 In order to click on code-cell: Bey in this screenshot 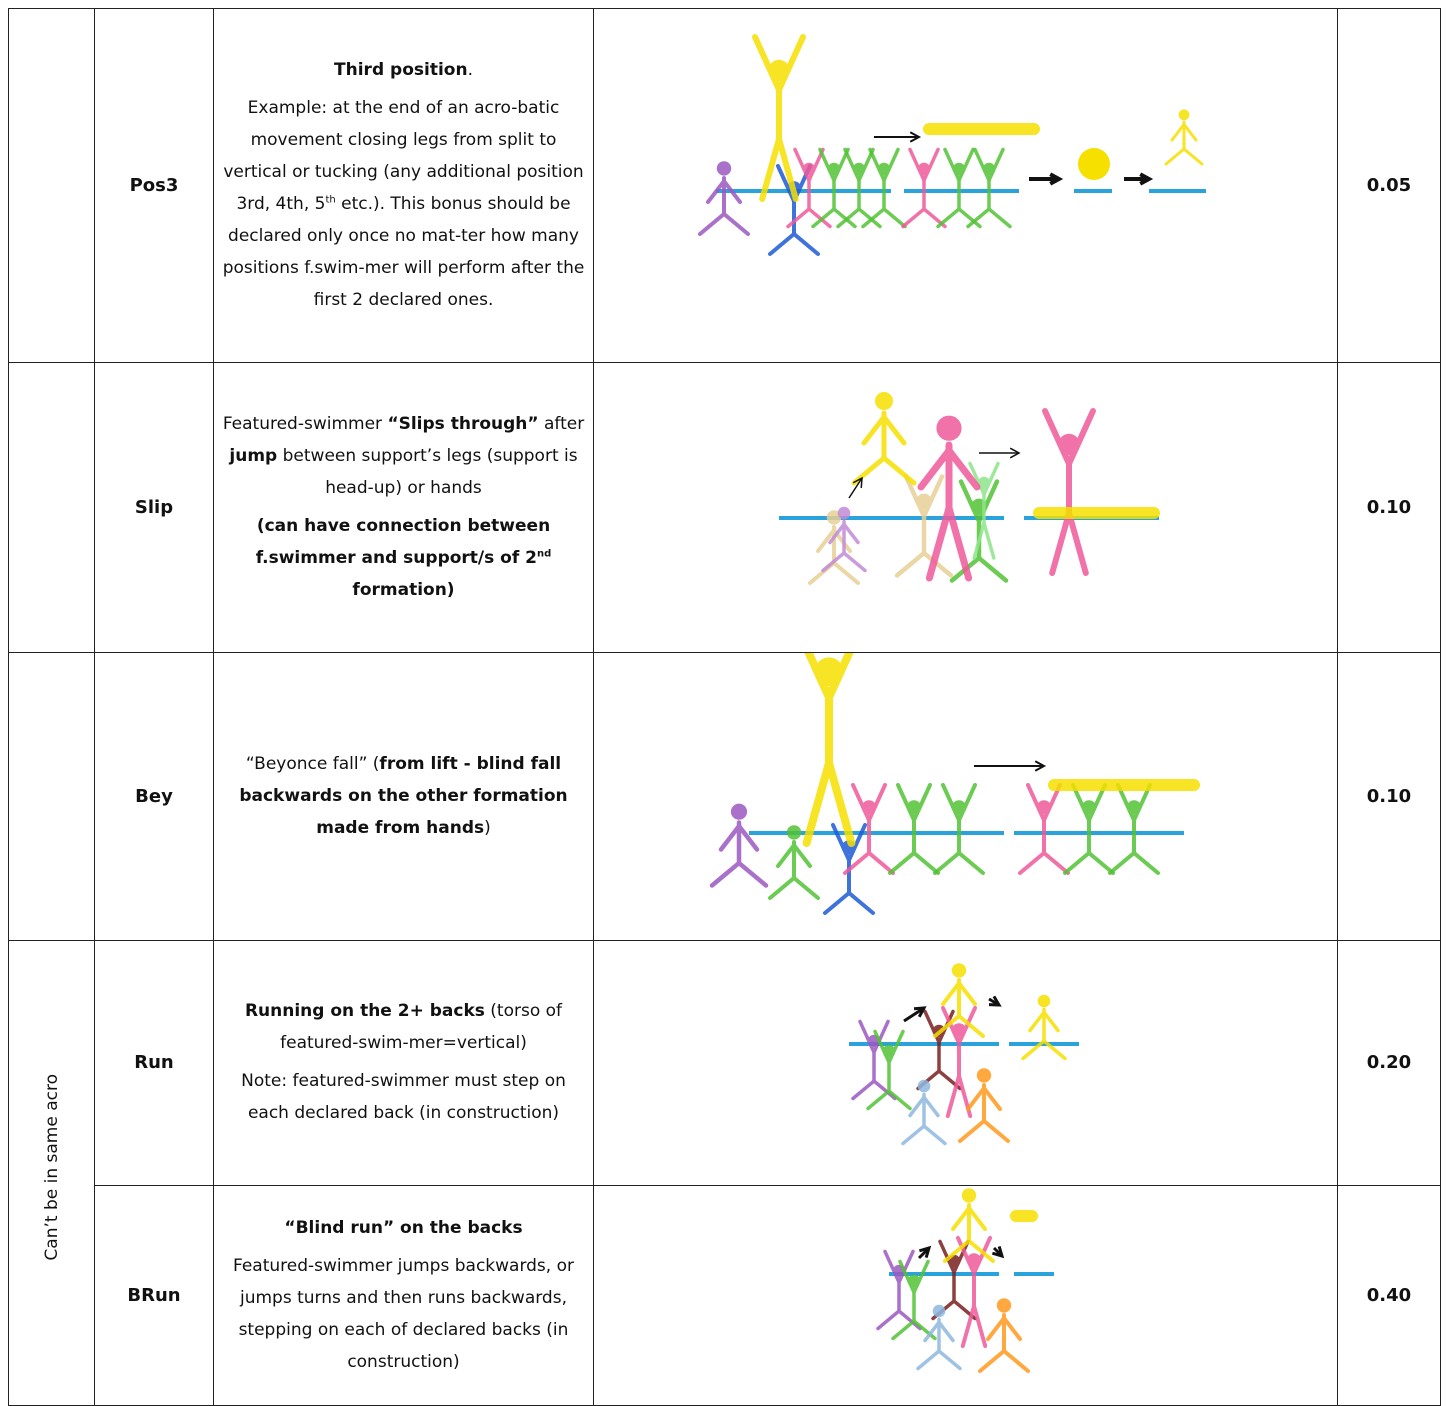, I will do `click(154, 796)`.